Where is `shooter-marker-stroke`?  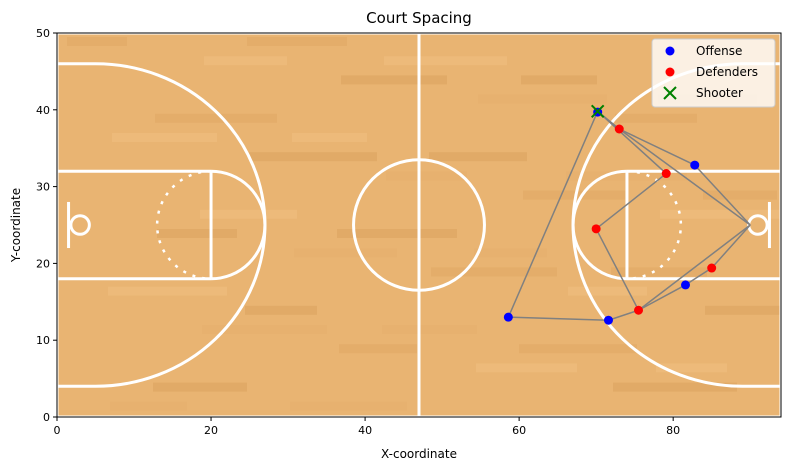 shooter-marker-stroke is located at coordinates (597, 111).